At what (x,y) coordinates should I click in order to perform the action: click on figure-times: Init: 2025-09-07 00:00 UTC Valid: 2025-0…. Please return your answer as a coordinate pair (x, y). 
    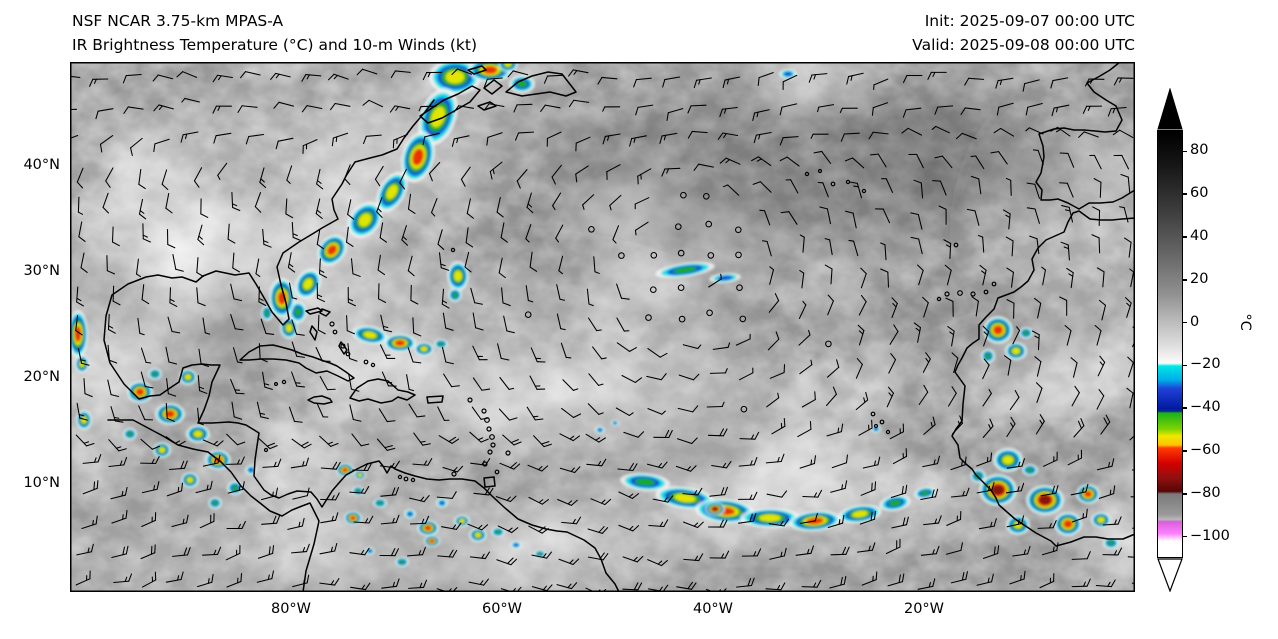
    Looking at the image, I should click on (867, 33).